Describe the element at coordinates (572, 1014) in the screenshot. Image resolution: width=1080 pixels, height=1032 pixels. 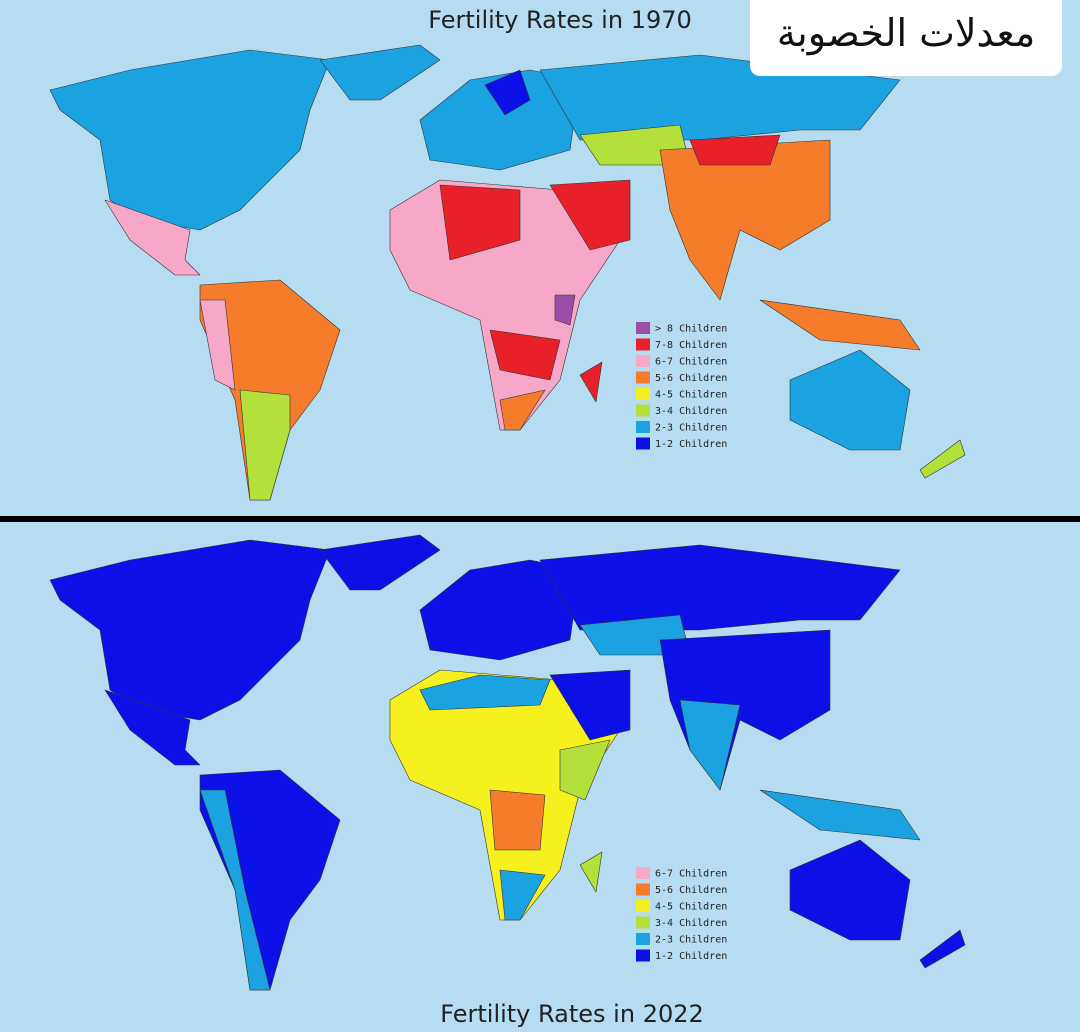
I see `map-title: Fertility Rates in 2022` at that location.